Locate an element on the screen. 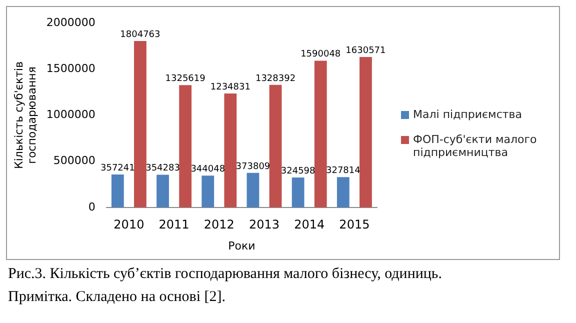 Image resolution: width=576 pixels, height=323 pixels. y-tick-label: 1000000 is located at coordinates (71, 115).